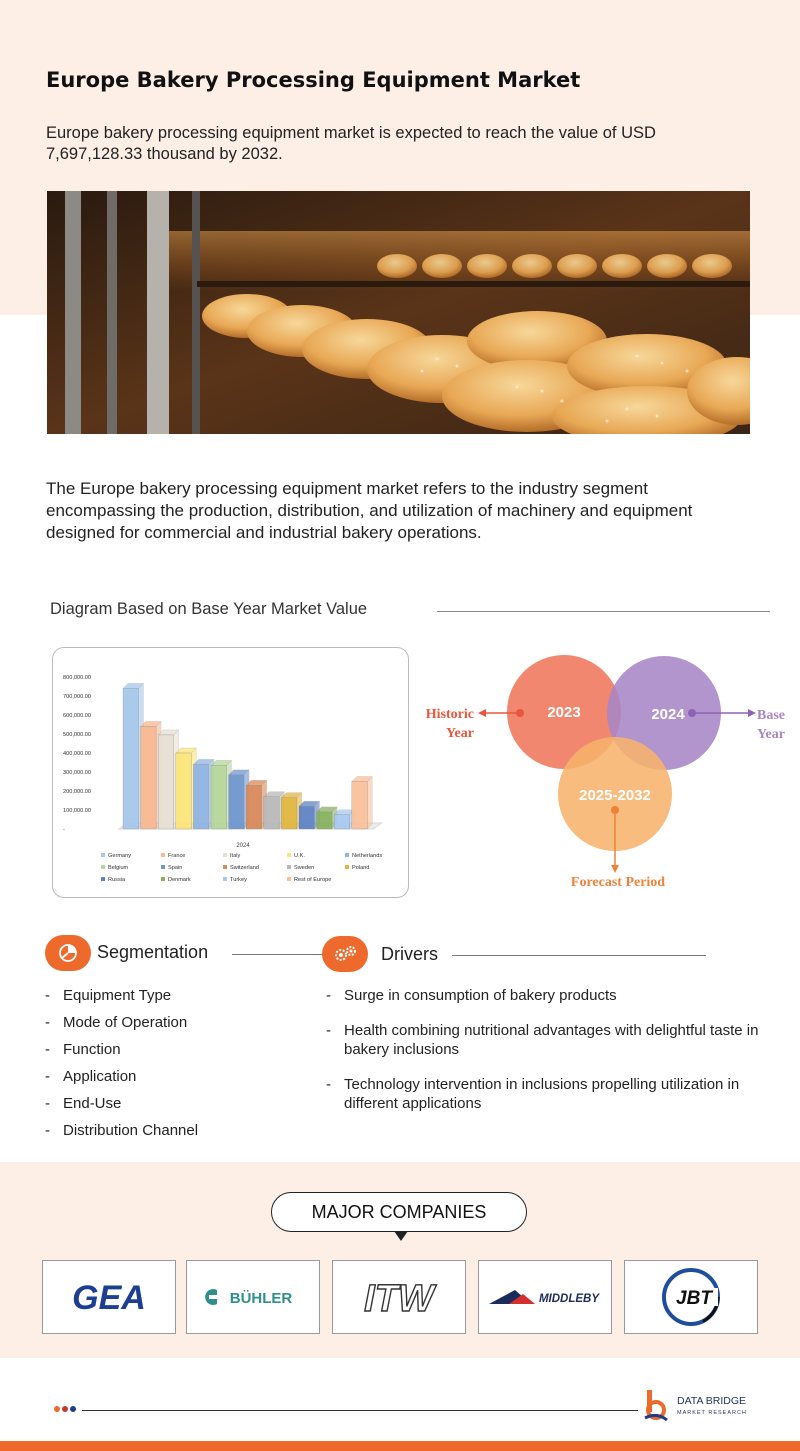 The height and width of the screenshot is (1451, 800). What do you see at coordinates (175, 999) in the screenshot?
I see `list-item: Equipment Type` at bounding box center [175, 999].